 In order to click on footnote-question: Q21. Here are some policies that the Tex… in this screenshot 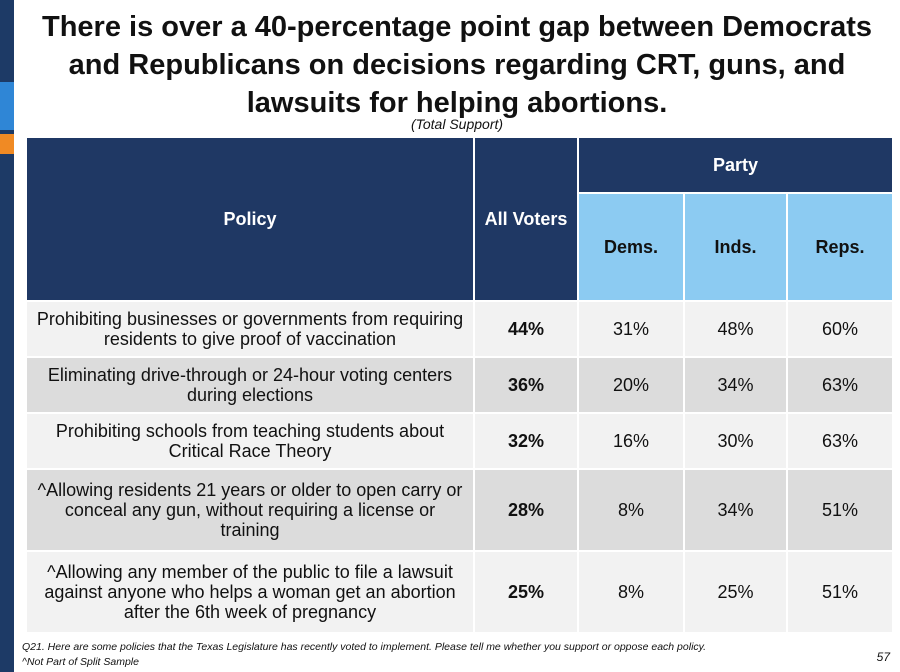, I will do `click(364, 647)`.